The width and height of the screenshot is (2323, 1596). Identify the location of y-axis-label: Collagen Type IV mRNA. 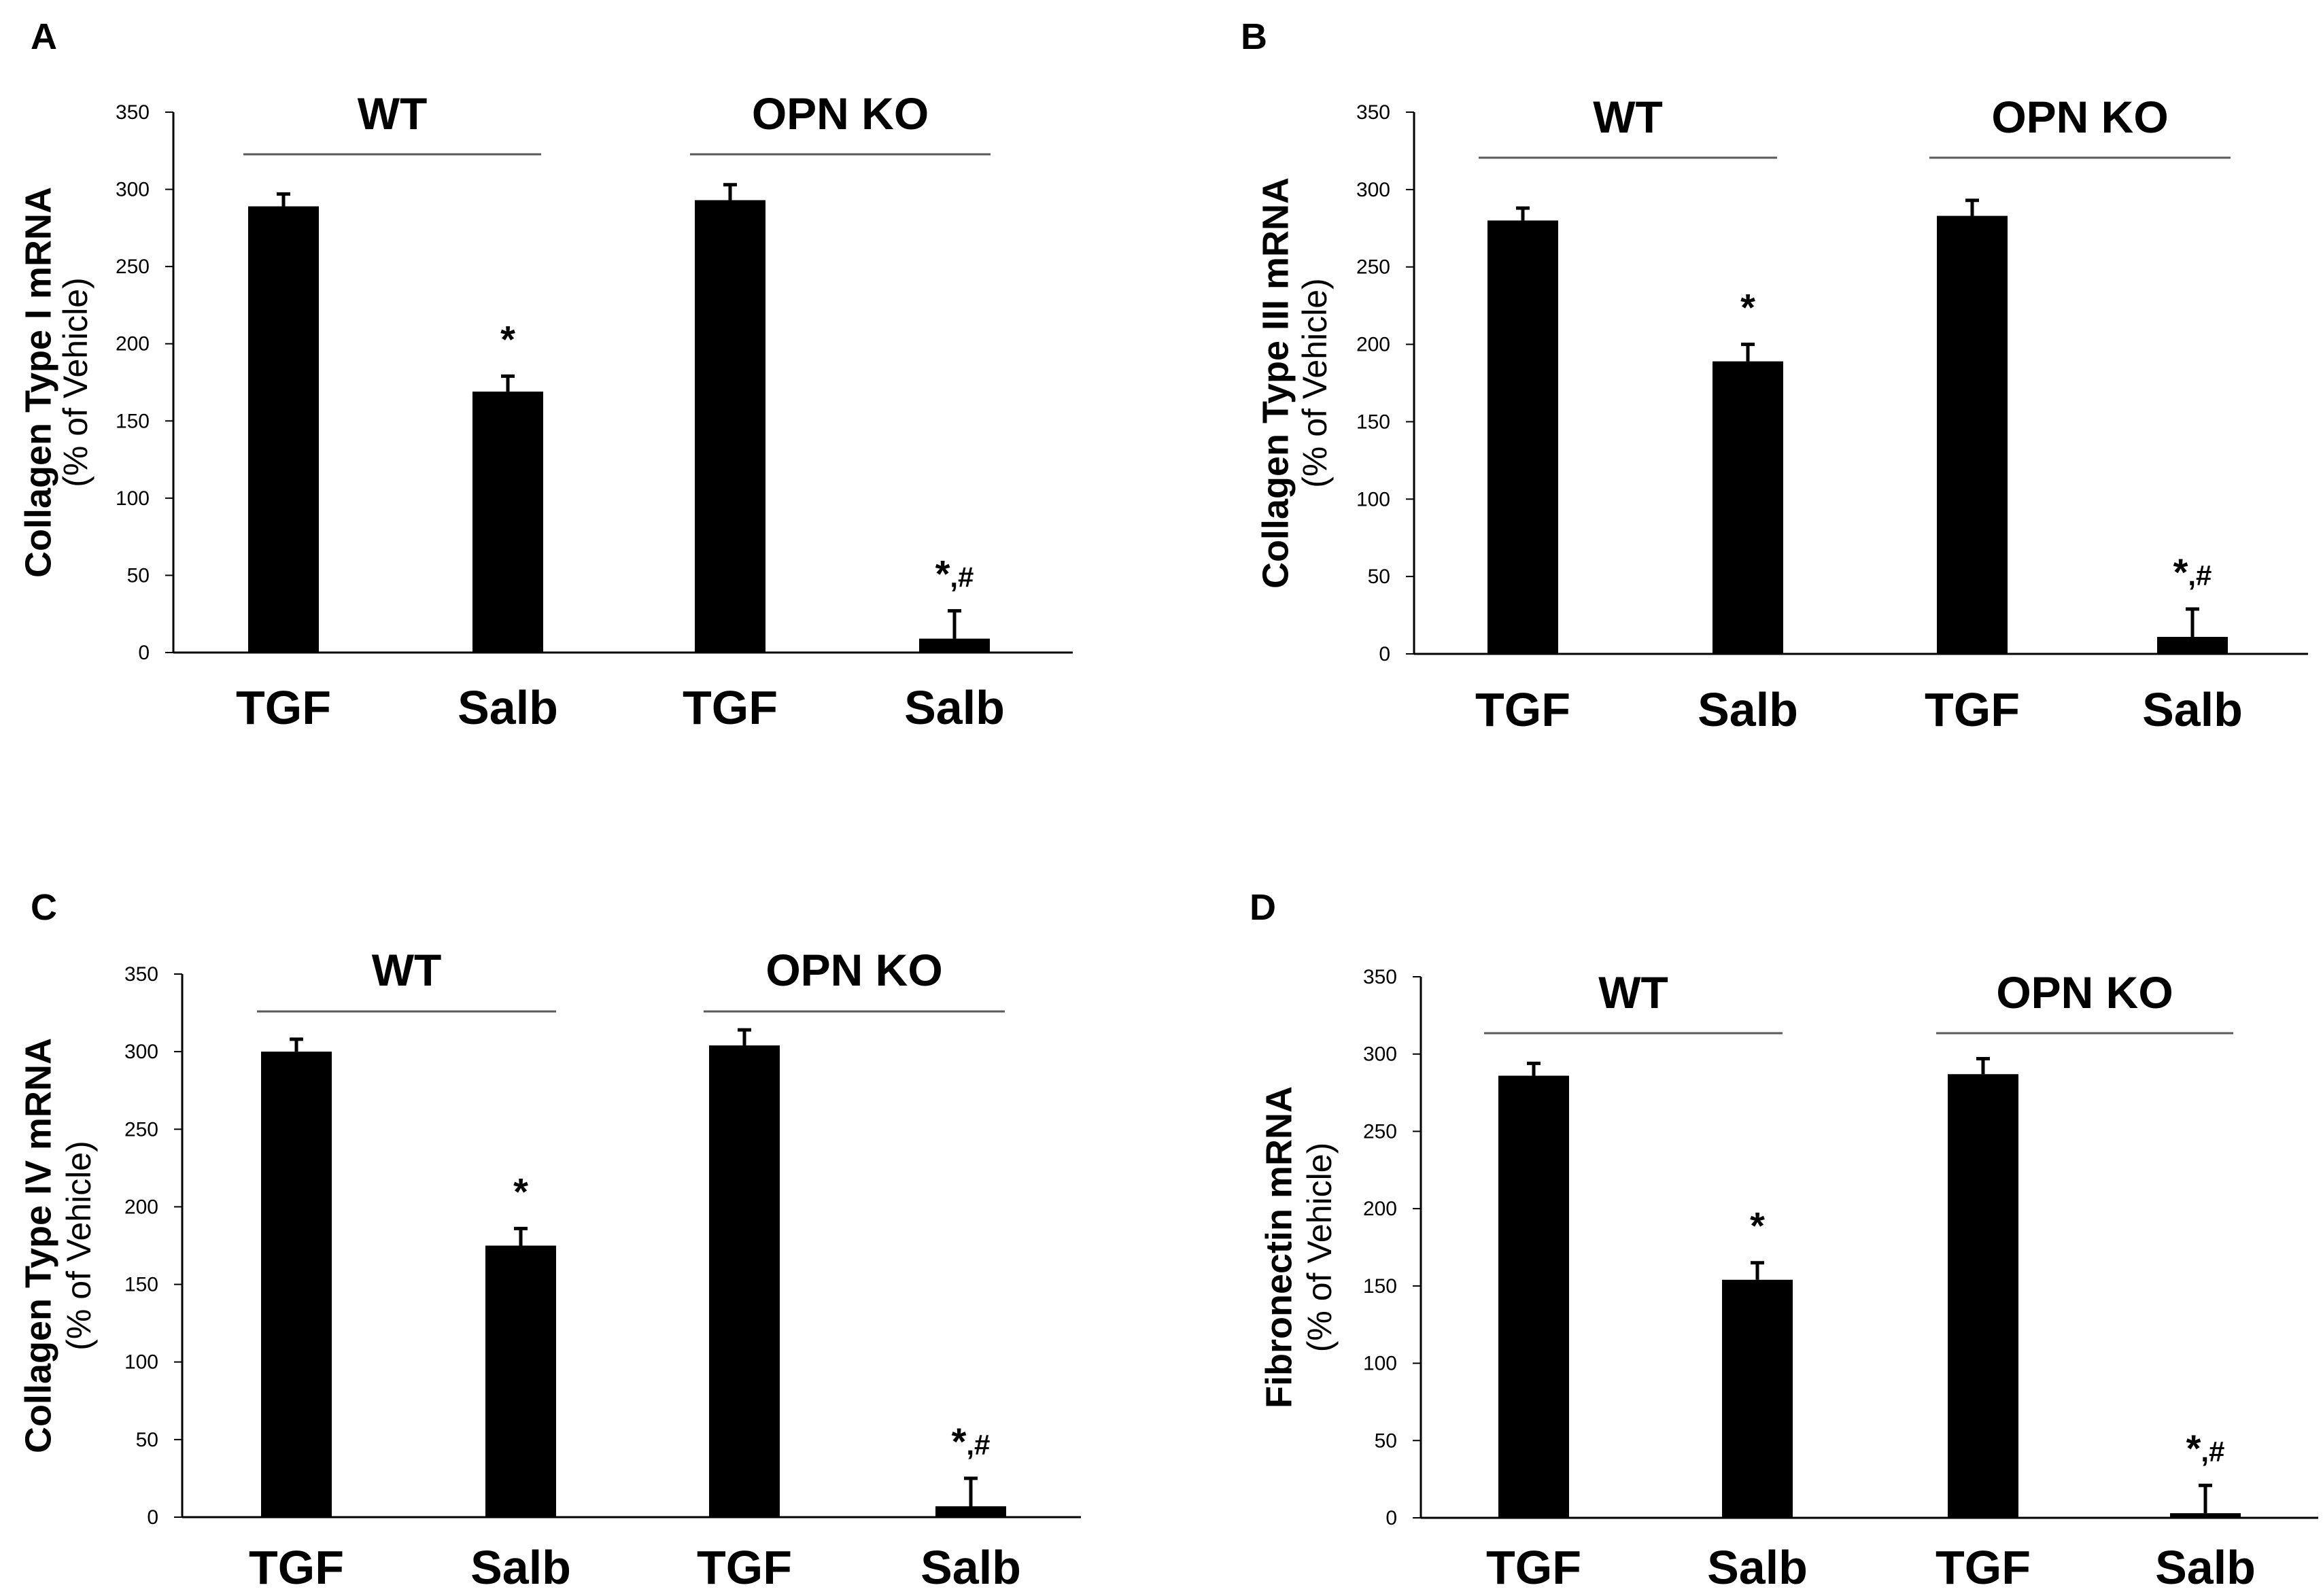
(38, 1245).